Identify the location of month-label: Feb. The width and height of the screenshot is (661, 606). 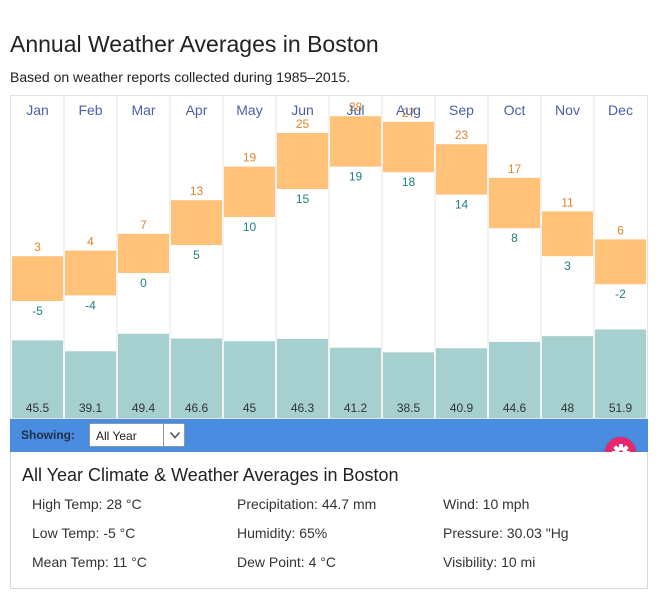
(90, 110).